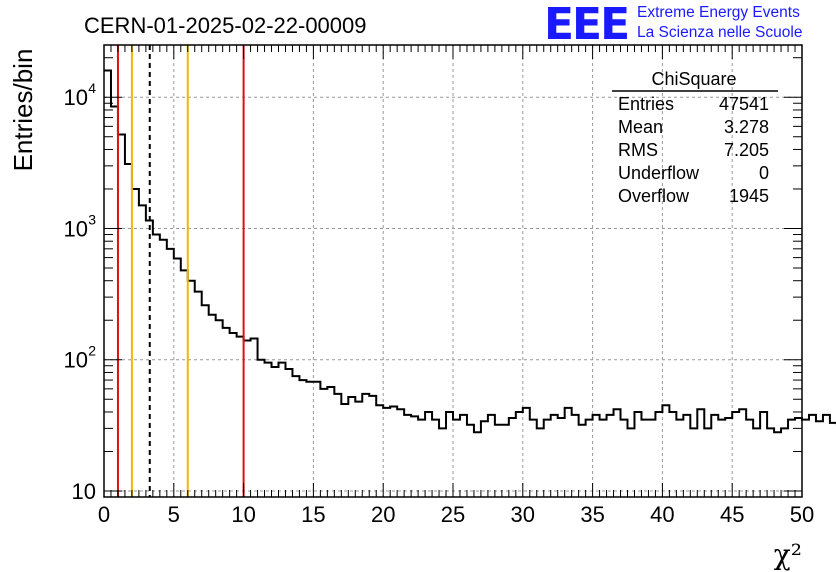 Image resolution: width=836 pixels, height=572 pixels. Describe the element at coordinates (646, 104) in the screenshot. I see `stats-label: Entries` at that location.